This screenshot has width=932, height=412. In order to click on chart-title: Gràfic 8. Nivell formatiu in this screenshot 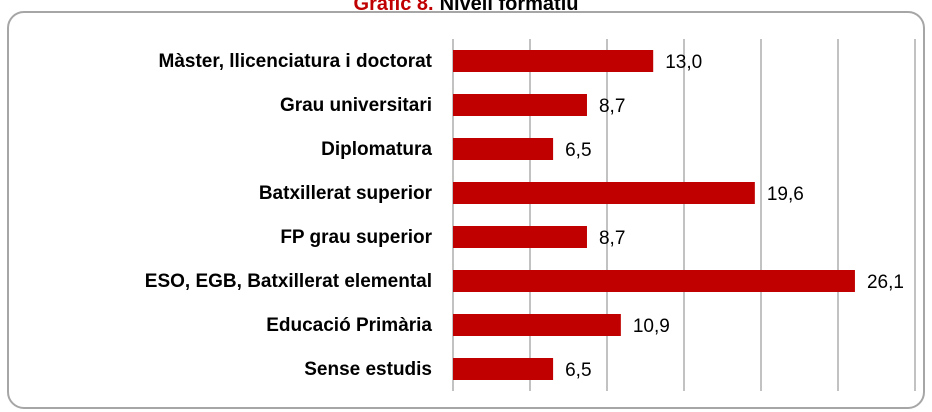, I will do `click(466, 7)`.